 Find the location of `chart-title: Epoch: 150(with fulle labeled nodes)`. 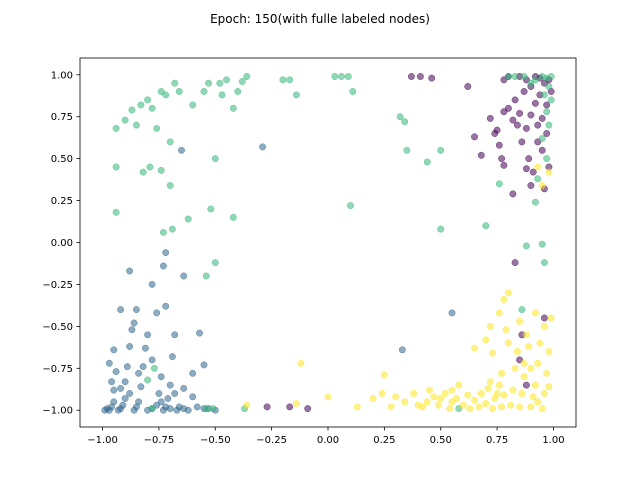

chart-title: Epoch: 150(with fulle labeled nodes) is located at coordinates (320, 19).